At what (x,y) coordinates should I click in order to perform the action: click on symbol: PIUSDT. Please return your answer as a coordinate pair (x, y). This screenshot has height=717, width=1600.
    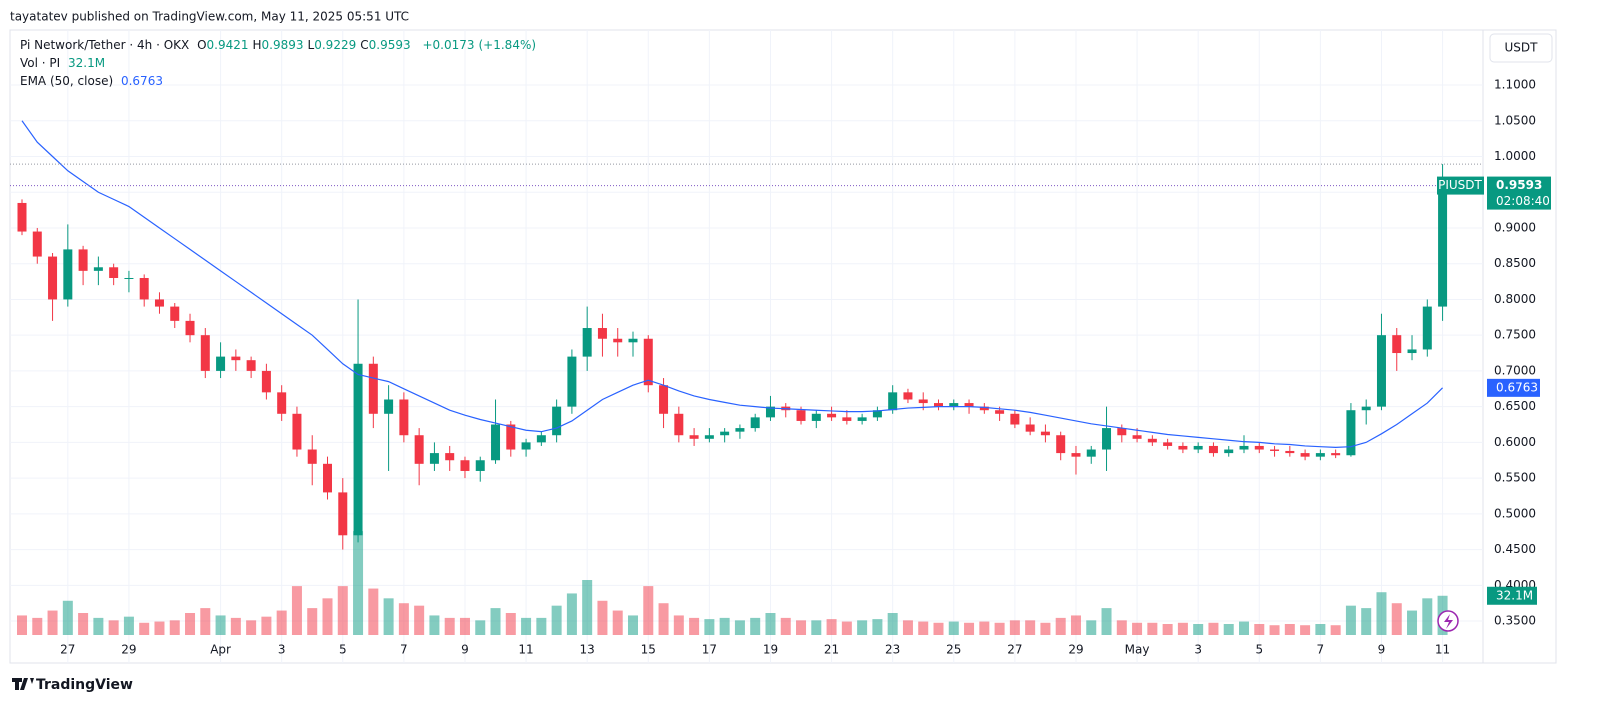
    Looking at the image, I should click on (1460, 185).